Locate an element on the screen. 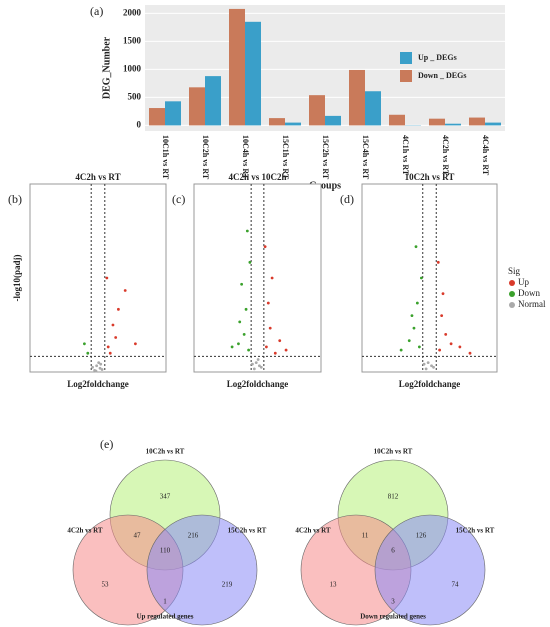 Image resolution: width=550 pixels, height=627 pixels. panel-label: (a) is located at coordinates (96, 11).